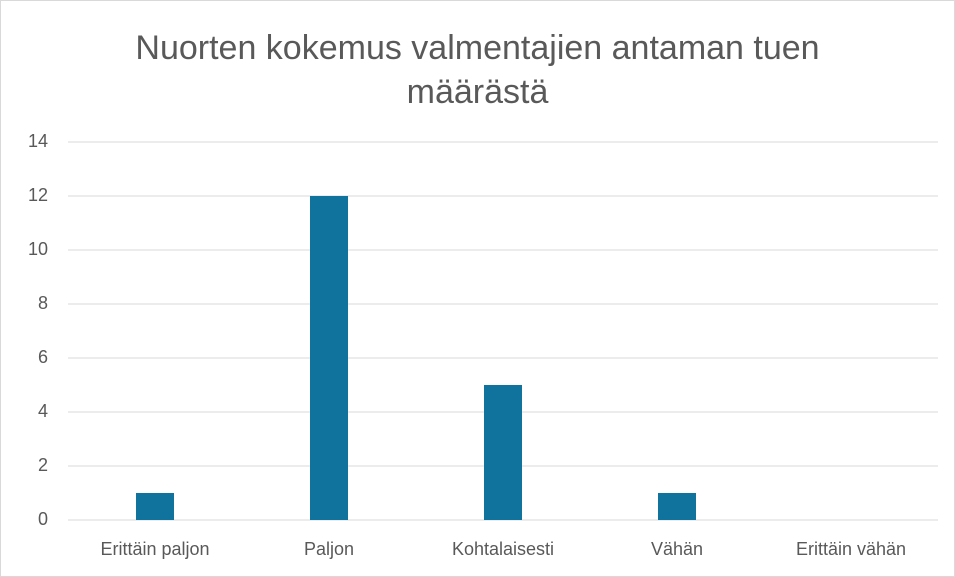 This screenshot has height=577, width=955. Describe the element at coordinates (43, 303) in the screenshot. I see `y-tick-label: 8` at that location.